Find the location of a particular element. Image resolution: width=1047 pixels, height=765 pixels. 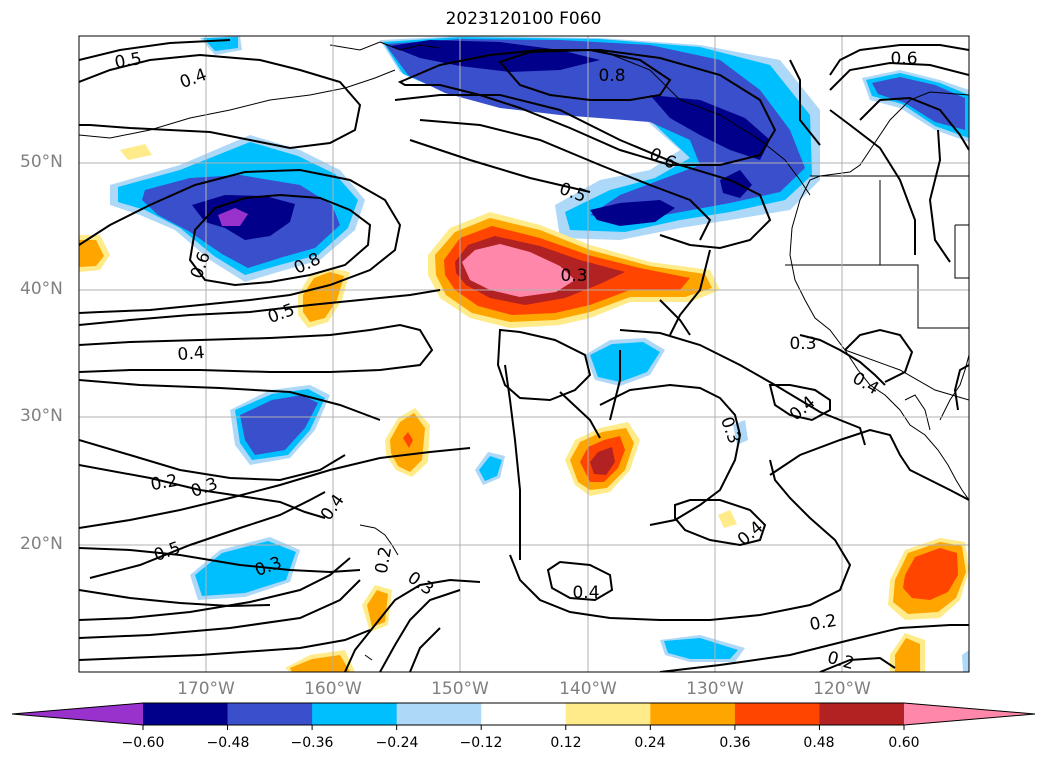

colorbar-max-extension is located at coordinates (969, 714).